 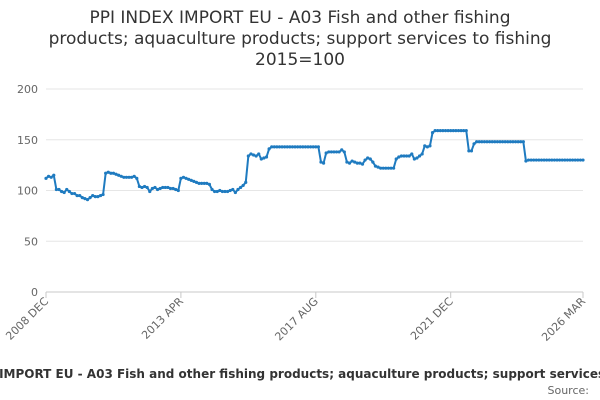 I want to click on axes, so click(x=314, y=294).